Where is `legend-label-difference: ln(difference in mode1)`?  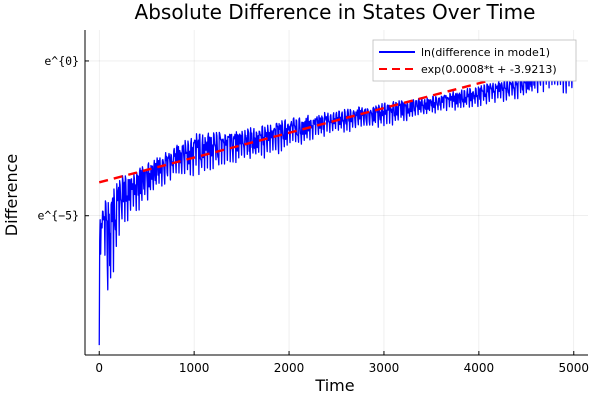 legend-label-difference: ln(difference in mode1) is located at coordinates (485, 52).